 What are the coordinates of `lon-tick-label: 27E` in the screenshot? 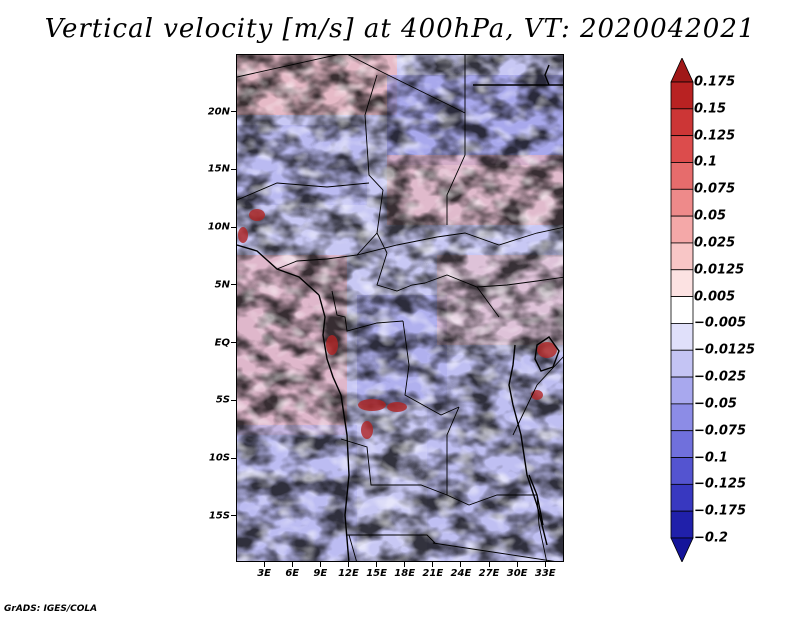 It's located at (489, 573).